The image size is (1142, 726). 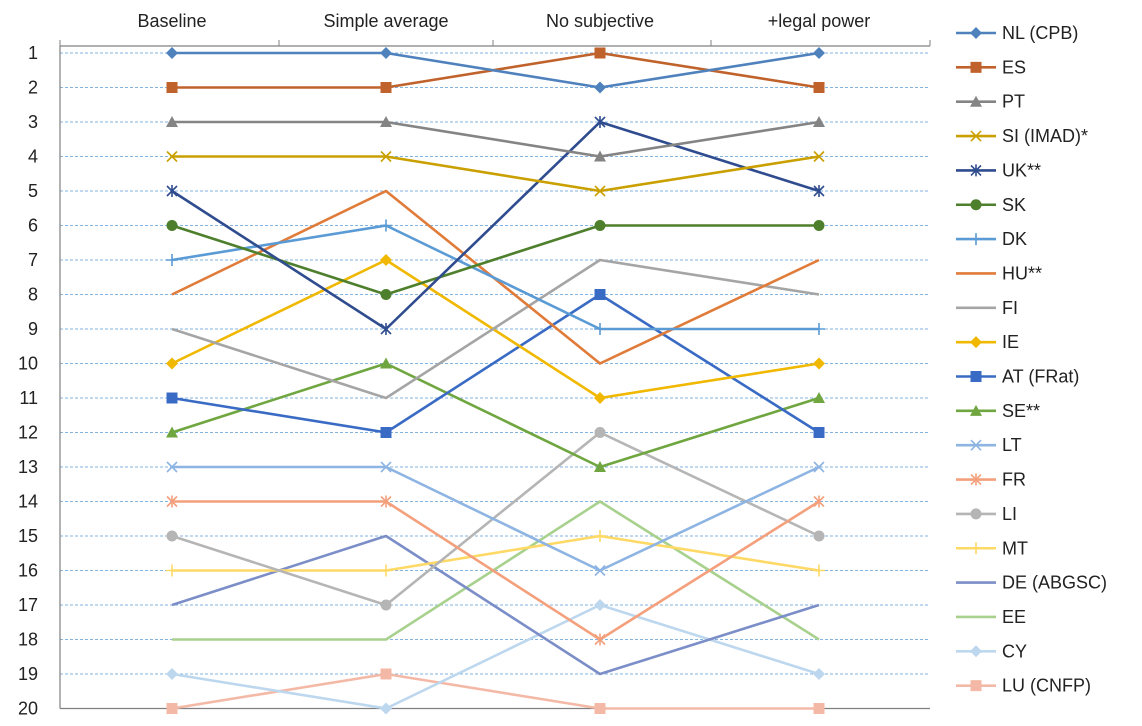 I want to click on y-tick-label: 13, so click(x=28, y=467).